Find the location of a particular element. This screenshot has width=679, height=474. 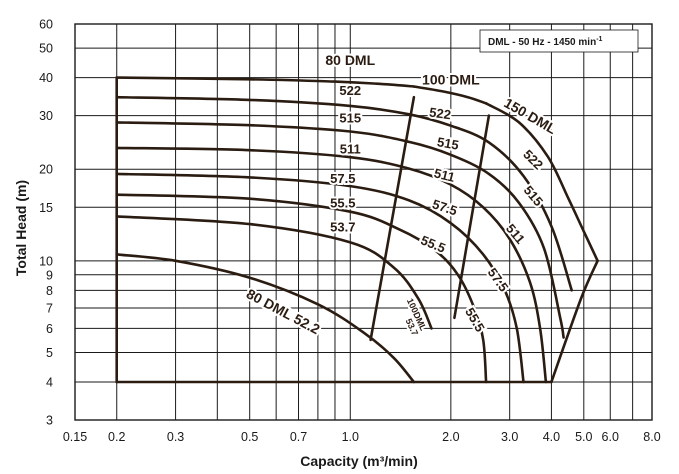

x-tick-label: 0.3 is located at coordinates (175, 437).